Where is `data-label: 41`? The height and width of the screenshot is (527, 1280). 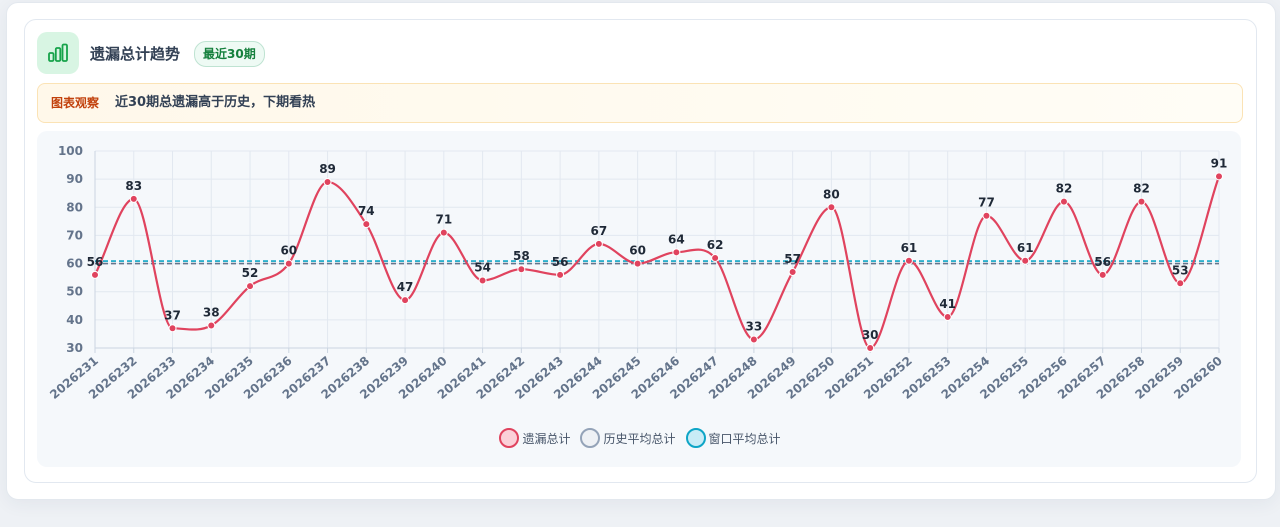 data-label: 41 is located at coordinates (947, 304).